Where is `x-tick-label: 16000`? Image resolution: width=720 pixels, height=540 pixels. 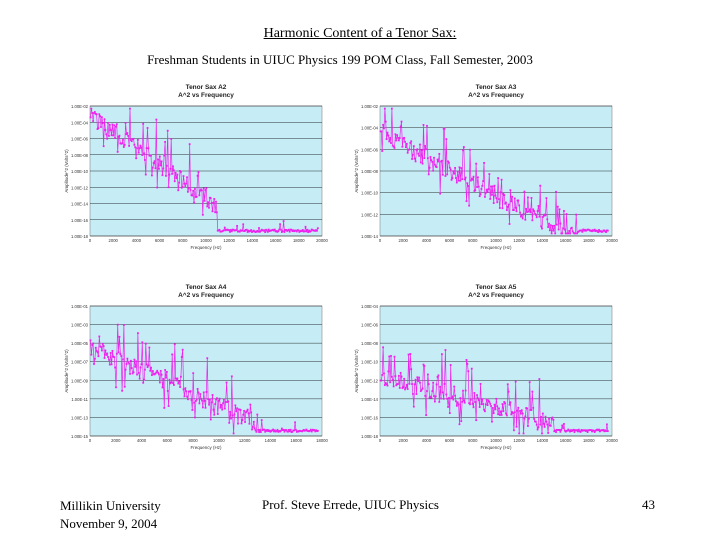
x-tick-label: 16000 is located at coordinates (566, 440).